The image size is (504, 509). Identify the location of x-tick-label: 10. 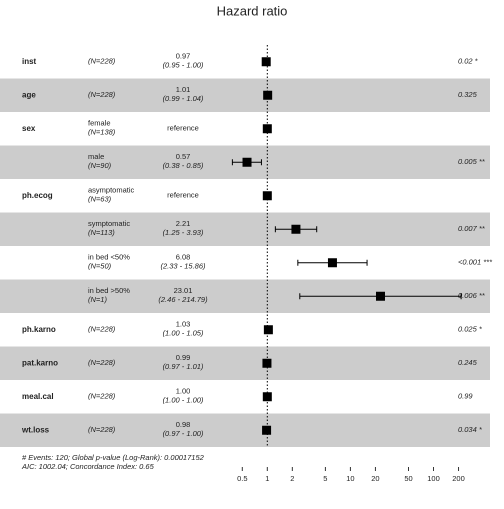
(350, 478).